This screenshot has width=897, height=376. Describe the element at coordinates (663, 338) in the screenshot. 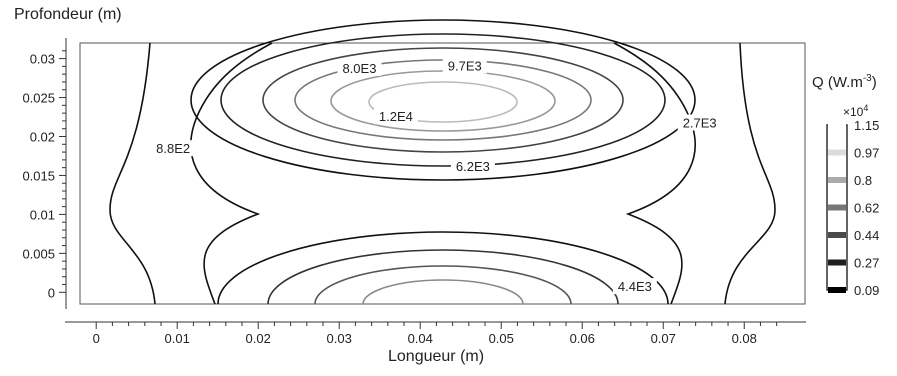

I see `x-tick-label: 0.07` at that location.